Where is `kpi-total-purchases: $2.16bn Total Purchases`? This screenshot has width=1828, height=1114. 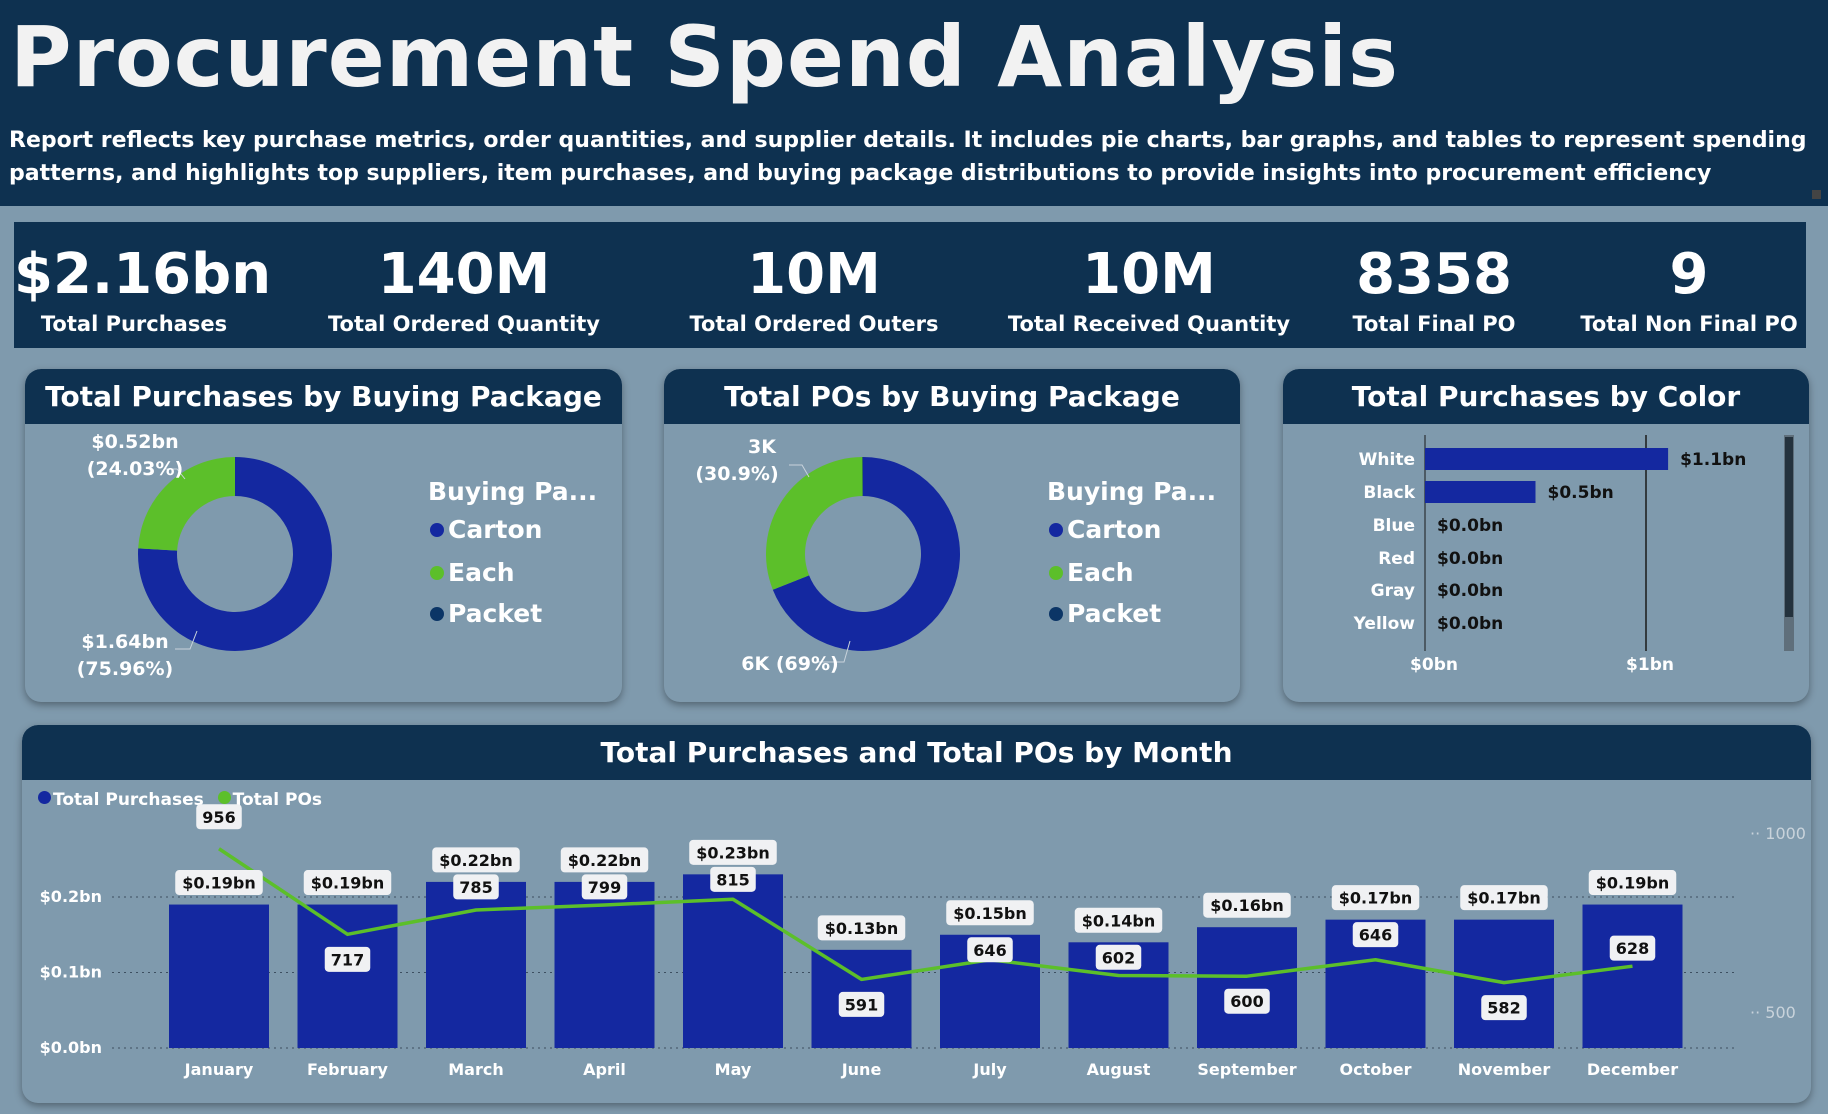
kpi-total-purchases: $2.16bn Total Purchases is located at coordinates (142, 285).